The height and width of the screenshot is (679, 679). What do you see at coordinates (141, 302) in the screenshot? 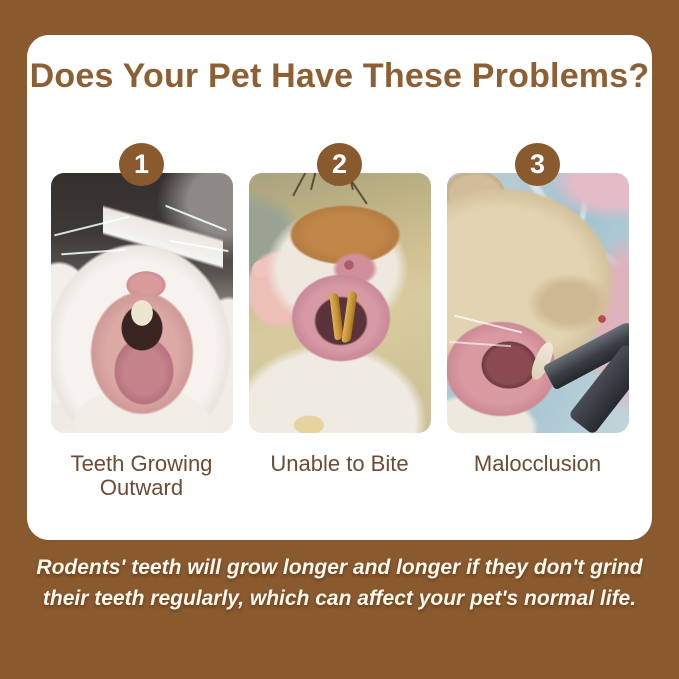
I see `problem-photo-teeth-growing-outward` at bounding box center [141, 302].